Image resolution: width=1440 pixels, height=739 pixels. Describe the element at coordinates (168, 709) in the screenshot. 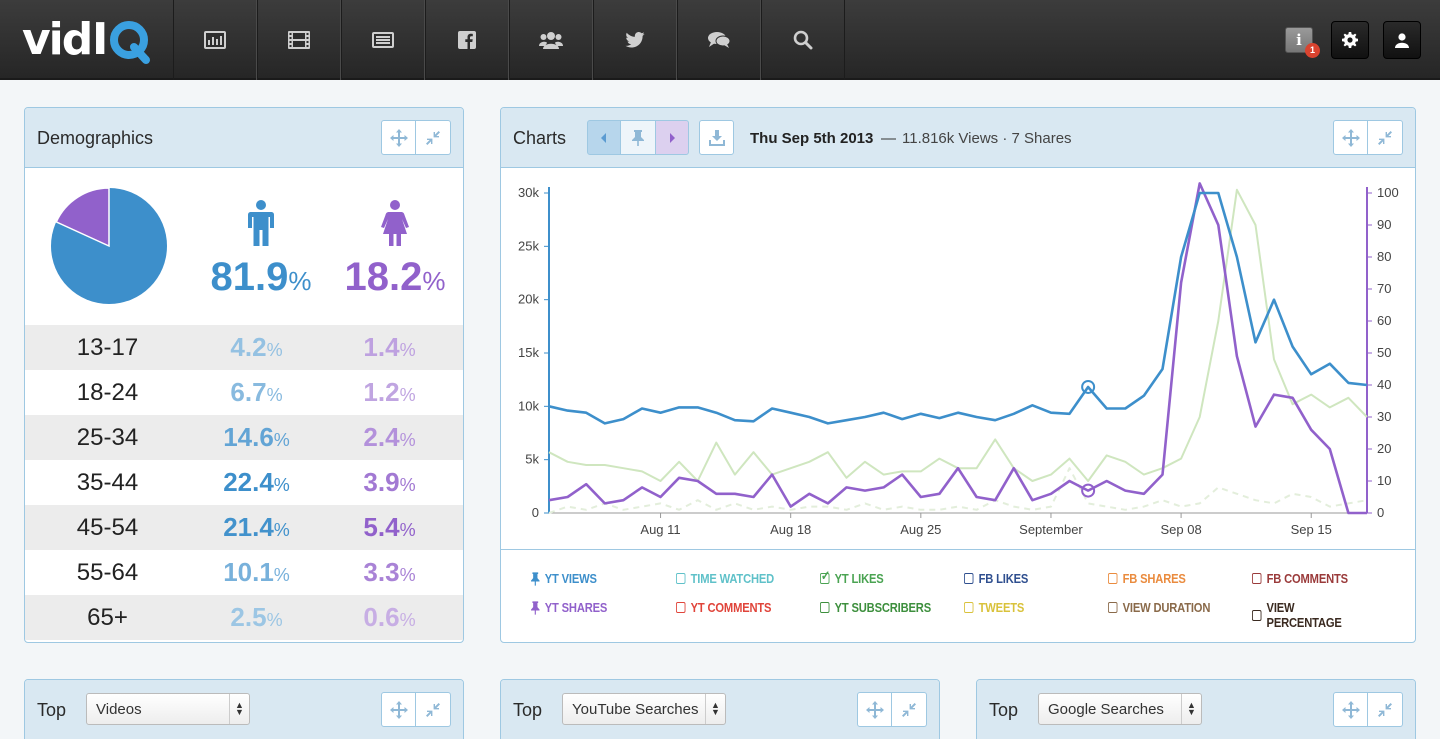

I see `top-videos-select: Videos ▲ ▼` at that location.